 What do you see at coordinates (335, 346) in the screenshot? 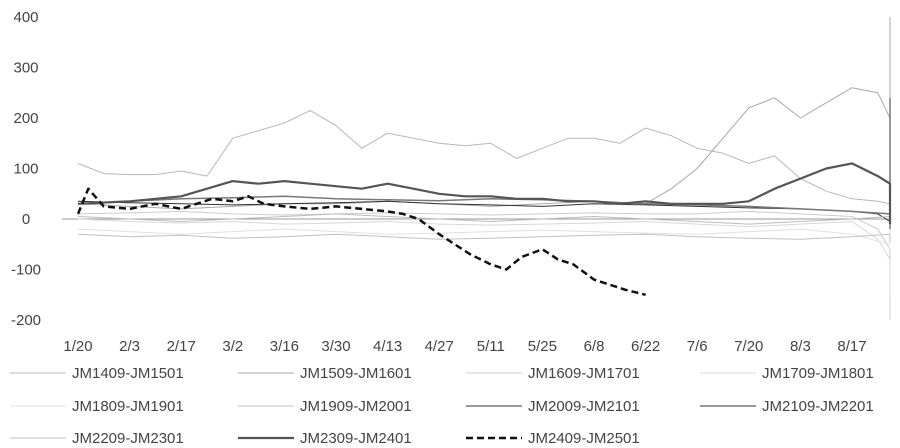
I see `x-tick-label: 3/30` at bounding box center [335, 346].